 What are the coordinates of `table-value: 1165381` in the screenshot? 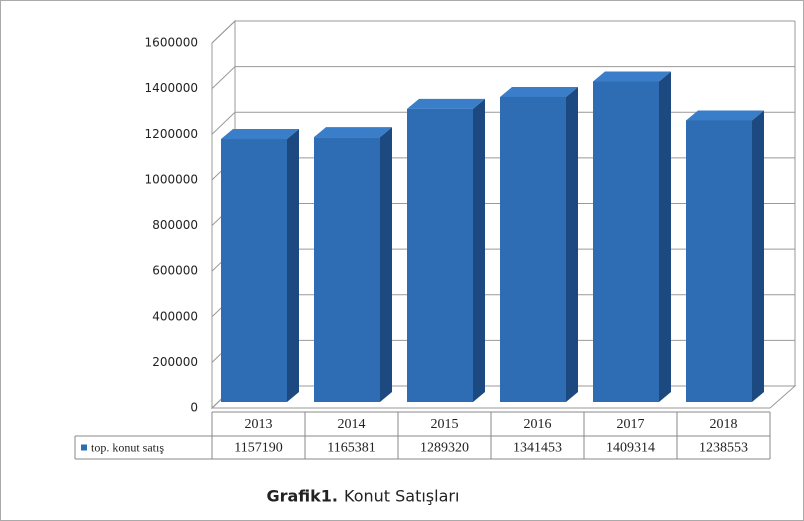 It's located at (351, 448).